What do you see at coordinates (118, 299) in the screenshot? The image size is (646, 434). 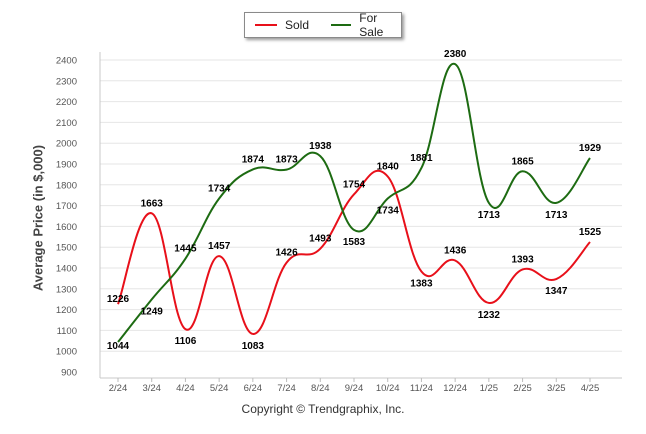 I see `data-label-sold: 1226` at bounding box center [118, 299].